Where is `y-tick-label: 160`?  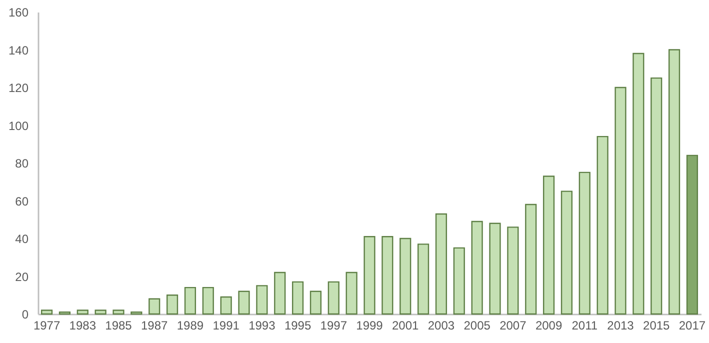
y-tick-label: 160 is located at coordinates (18, 13).